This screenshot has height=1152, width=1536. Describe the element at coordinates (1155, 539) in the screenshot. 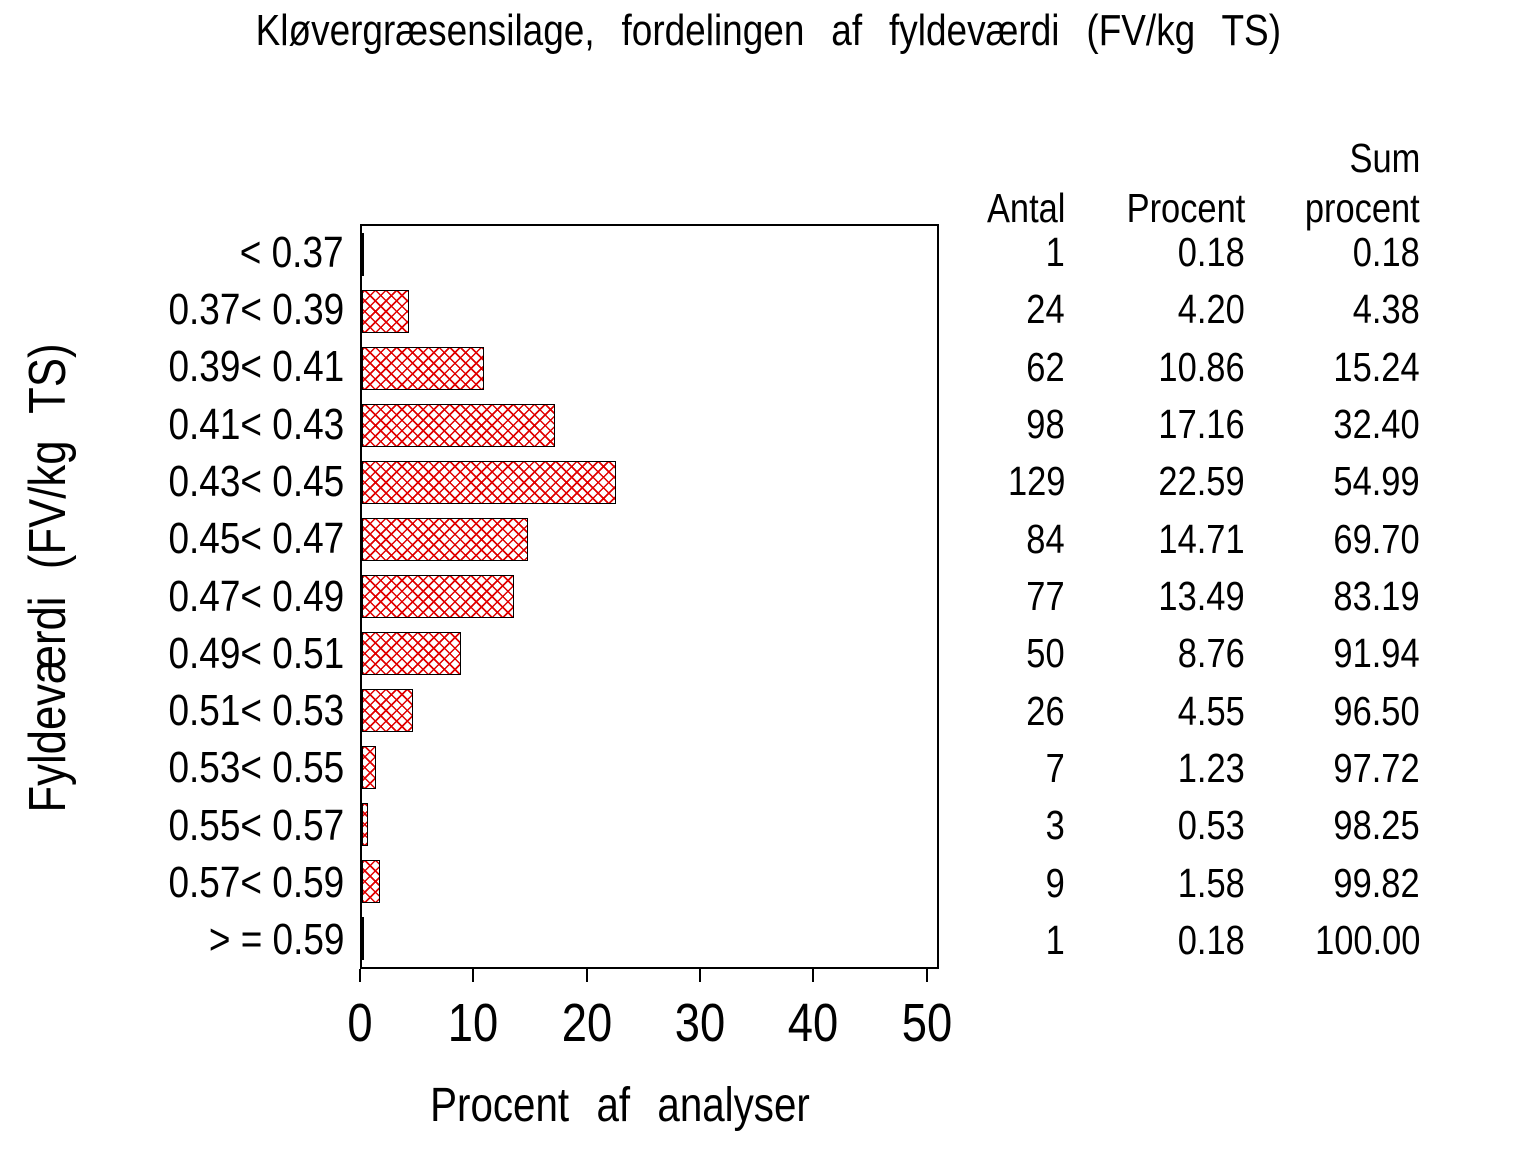

I see `table-cell: 14.71` at that location.